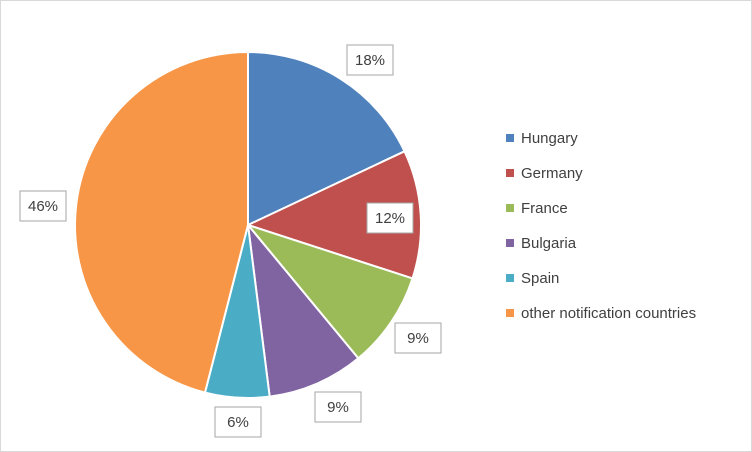 This screenshot has height=452, width=752. What do you see at coordinates (540, 278) in the screenshot?
I see `legend-label: Spain` at bounding box center [540, 278].